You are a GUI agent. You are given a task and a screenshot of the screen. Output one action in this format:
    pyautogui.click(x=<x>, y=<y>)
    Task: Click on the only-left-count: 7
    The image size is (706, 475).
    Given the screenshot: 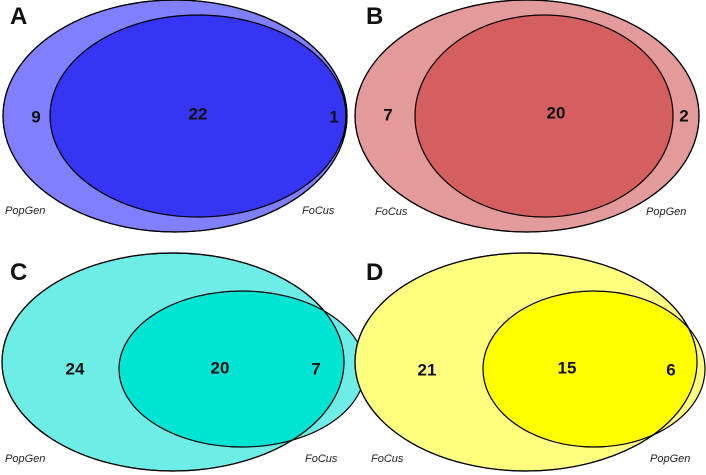 What is the action you would take?
    pyautogui.click(x=387, y=115)
    